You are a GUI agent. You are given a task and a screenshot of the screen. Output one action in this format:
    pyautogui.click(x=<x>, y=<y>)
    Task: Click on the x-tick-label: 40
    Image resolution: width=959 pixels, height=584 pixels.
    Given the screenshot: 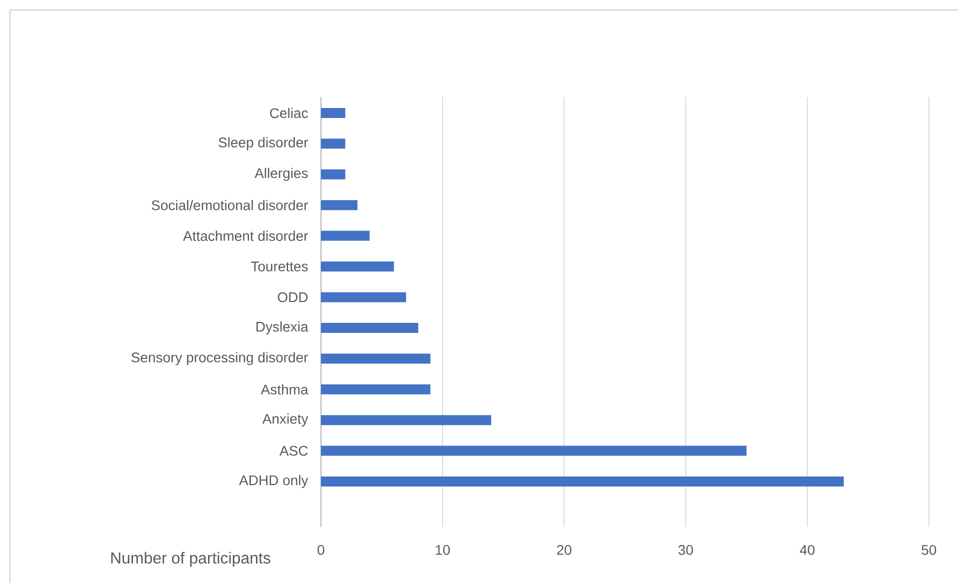 What is the action you would take?
    pyautogui.click(x=807, y=550)
    